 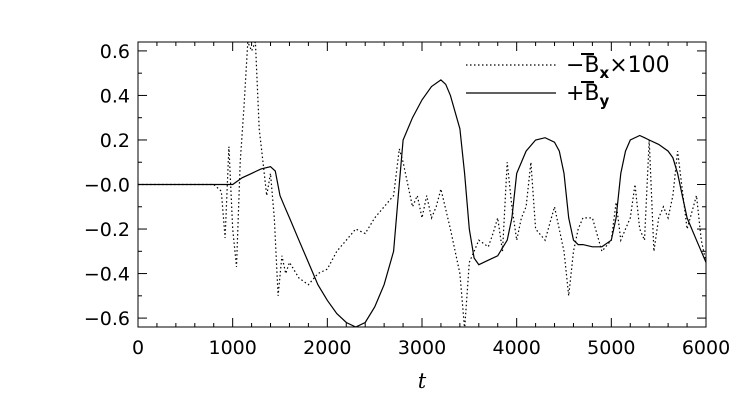 I want to click on x-tick-labels: 0 1000 2000 3000 4000 5000 6000, so click(x=431, y=348).